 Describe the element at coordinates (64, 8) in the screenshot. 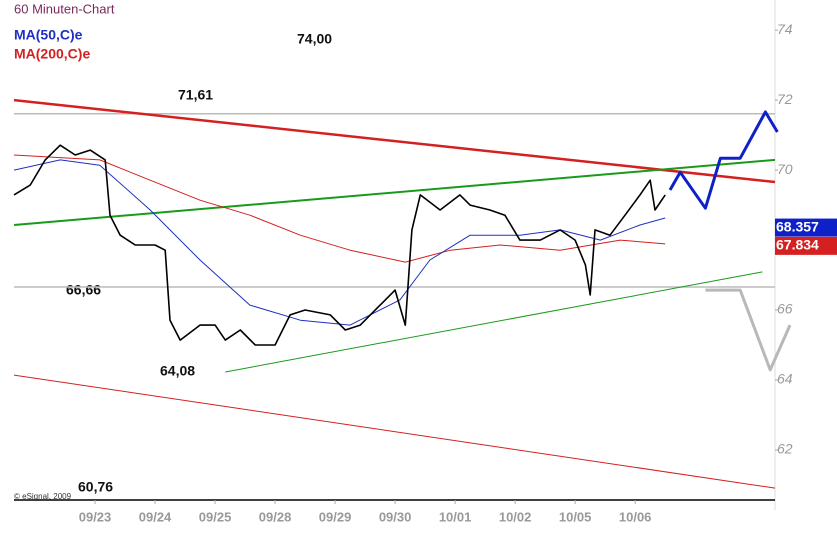

I see `chart-title: 60 Minuten-Chart` at that location.